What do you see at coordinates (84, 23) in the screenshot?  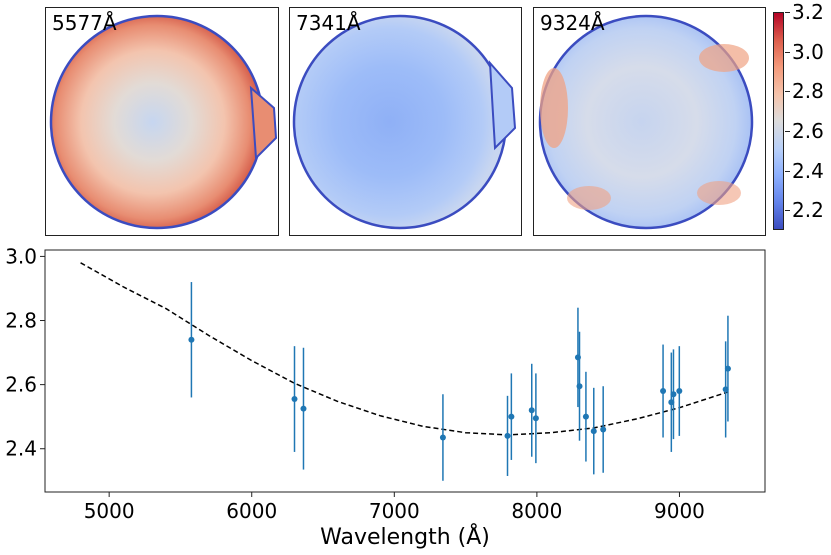 I see `map-label-1: 5577Å` at bounding box center [84, 23].